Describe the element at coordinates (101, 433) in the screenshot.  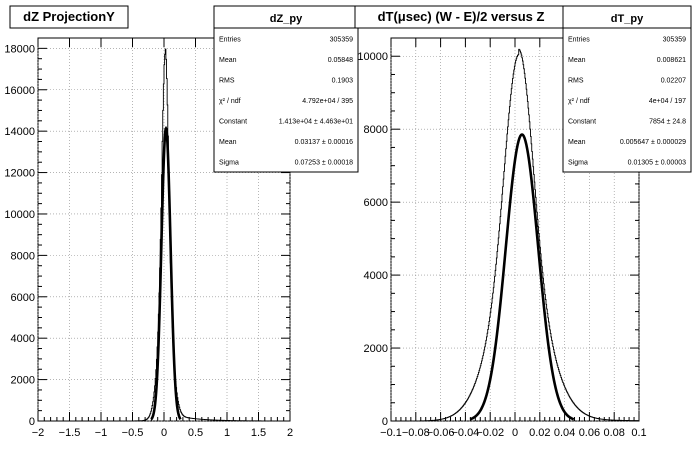
I see `x-tick-label: −1` at that location.